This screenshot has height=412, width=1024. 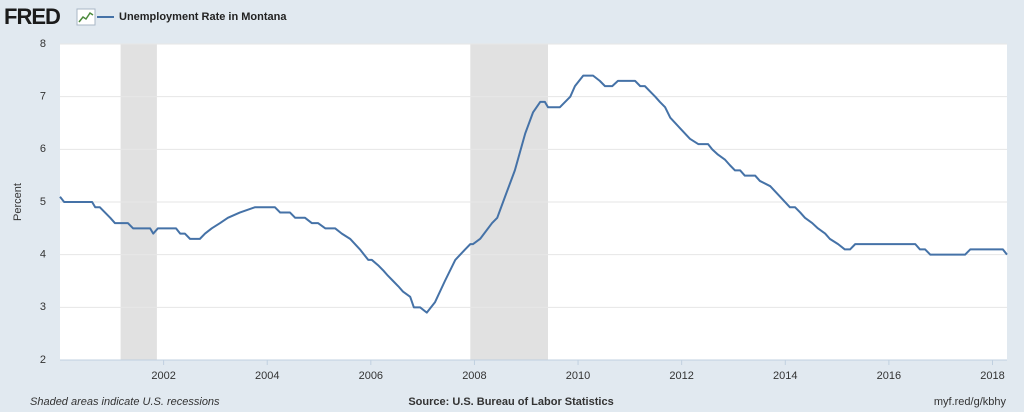 What do you see at coordinates (43, 97) in the screenshot?
I see `y-tick-label: 7` at bounding box center [43, 97].